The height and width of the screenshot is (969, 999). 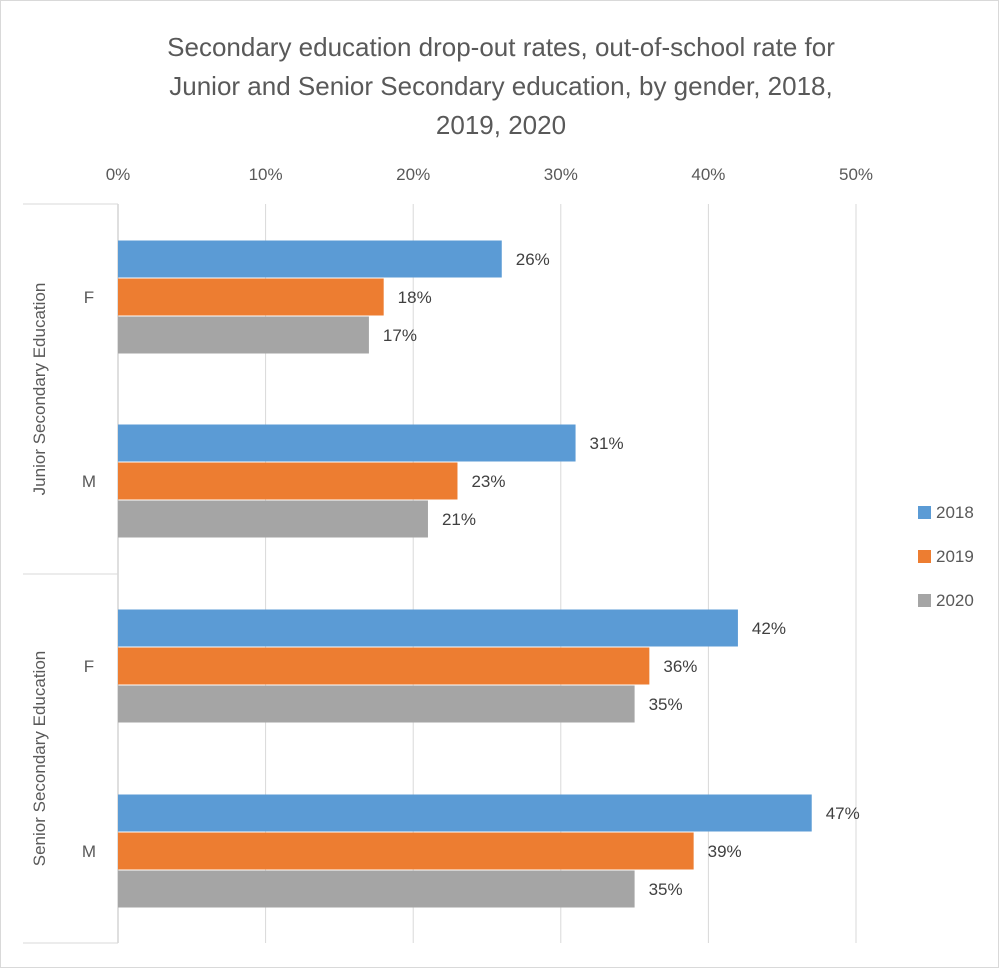 I want to click on data-label: 31%, so click(x=607, y=443).